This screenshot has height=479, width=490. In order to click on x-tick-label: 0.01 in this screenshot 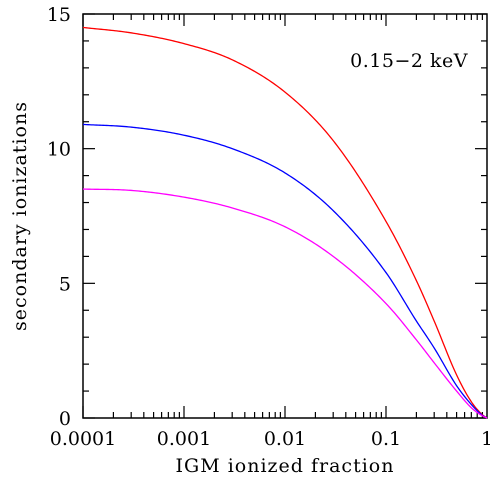, I will do `click(285, 439)`.